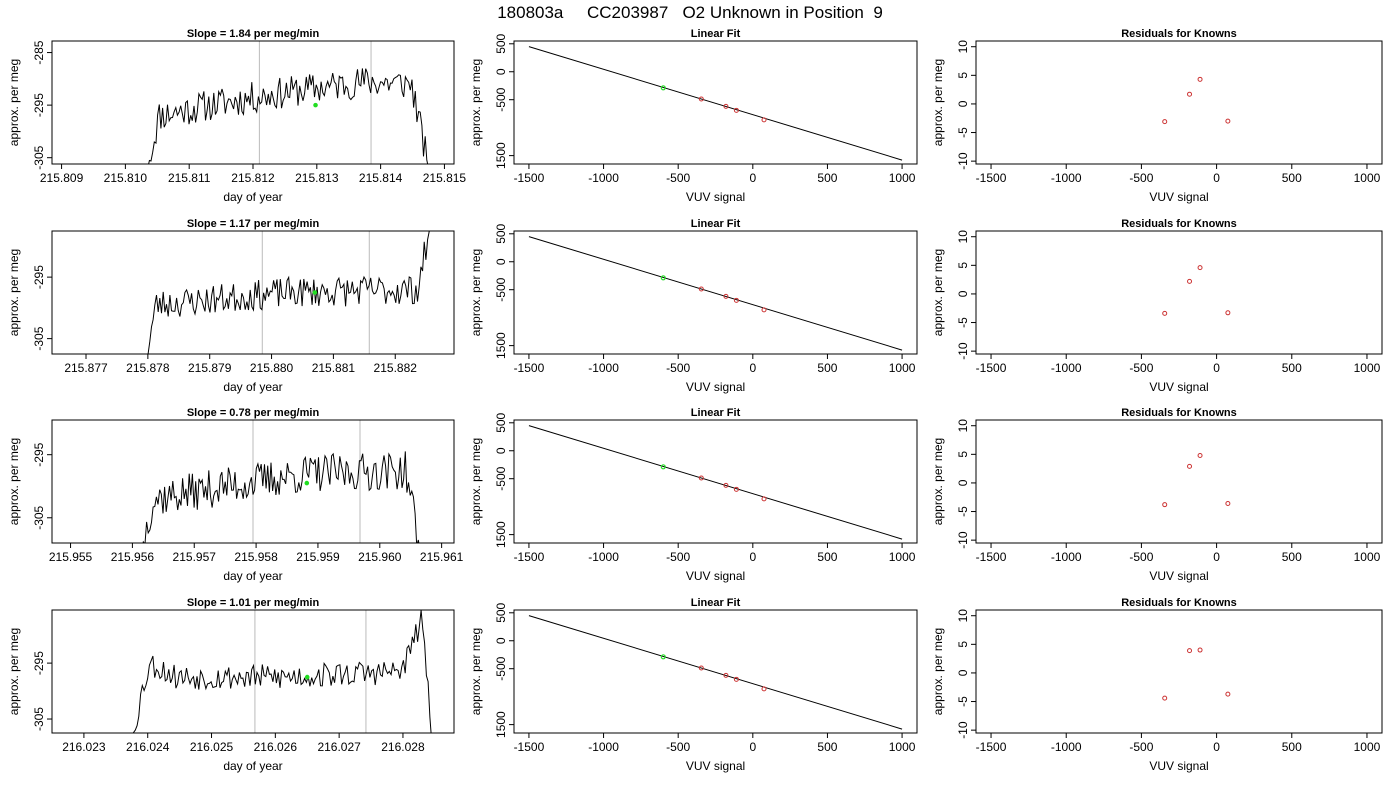 This screenshot has width=1400, height=800. What do you see at coordinates (189, 178) in the screenshot?
I see `x-tick-label: 215.811` at bounding box center [189, 178].